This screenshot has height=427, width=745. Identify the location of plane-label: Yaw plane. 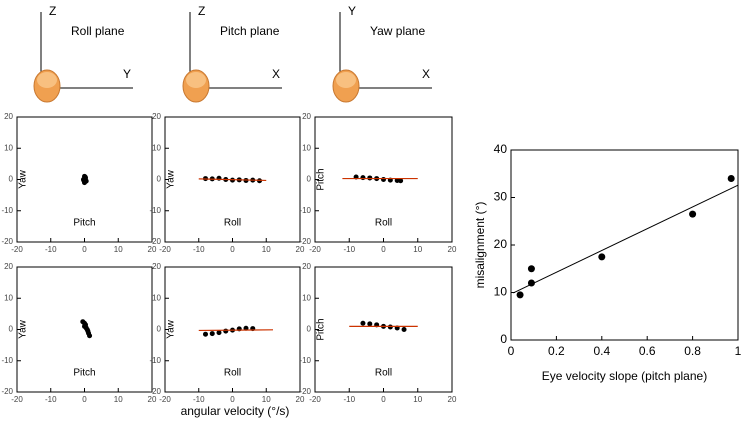
(397, 31).